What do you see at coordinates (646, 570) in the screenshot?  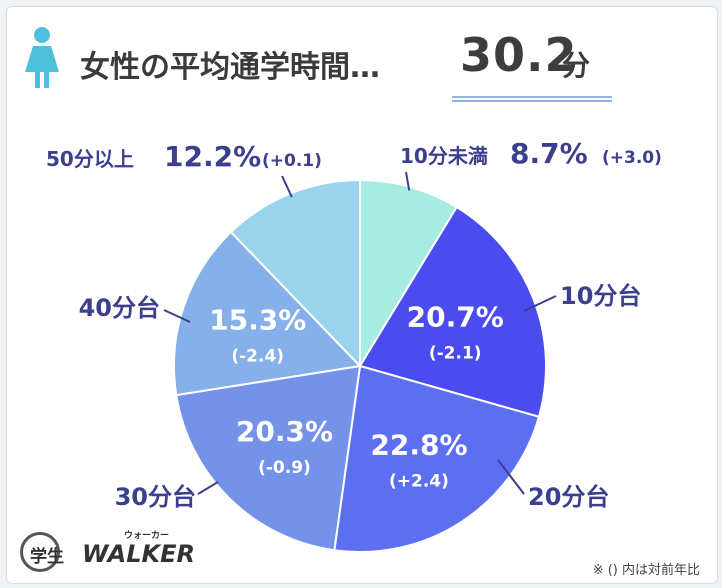 I see `footnote: ※ () 内は対前年比` at bounding box center [646, 570].